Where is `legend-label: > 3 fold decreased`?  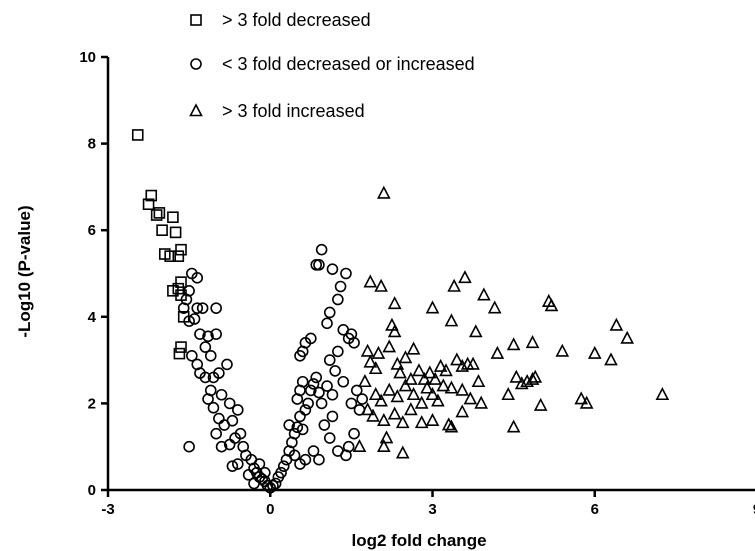
legend-label: > 3 fold decreased is located at coordinates (296, 20).